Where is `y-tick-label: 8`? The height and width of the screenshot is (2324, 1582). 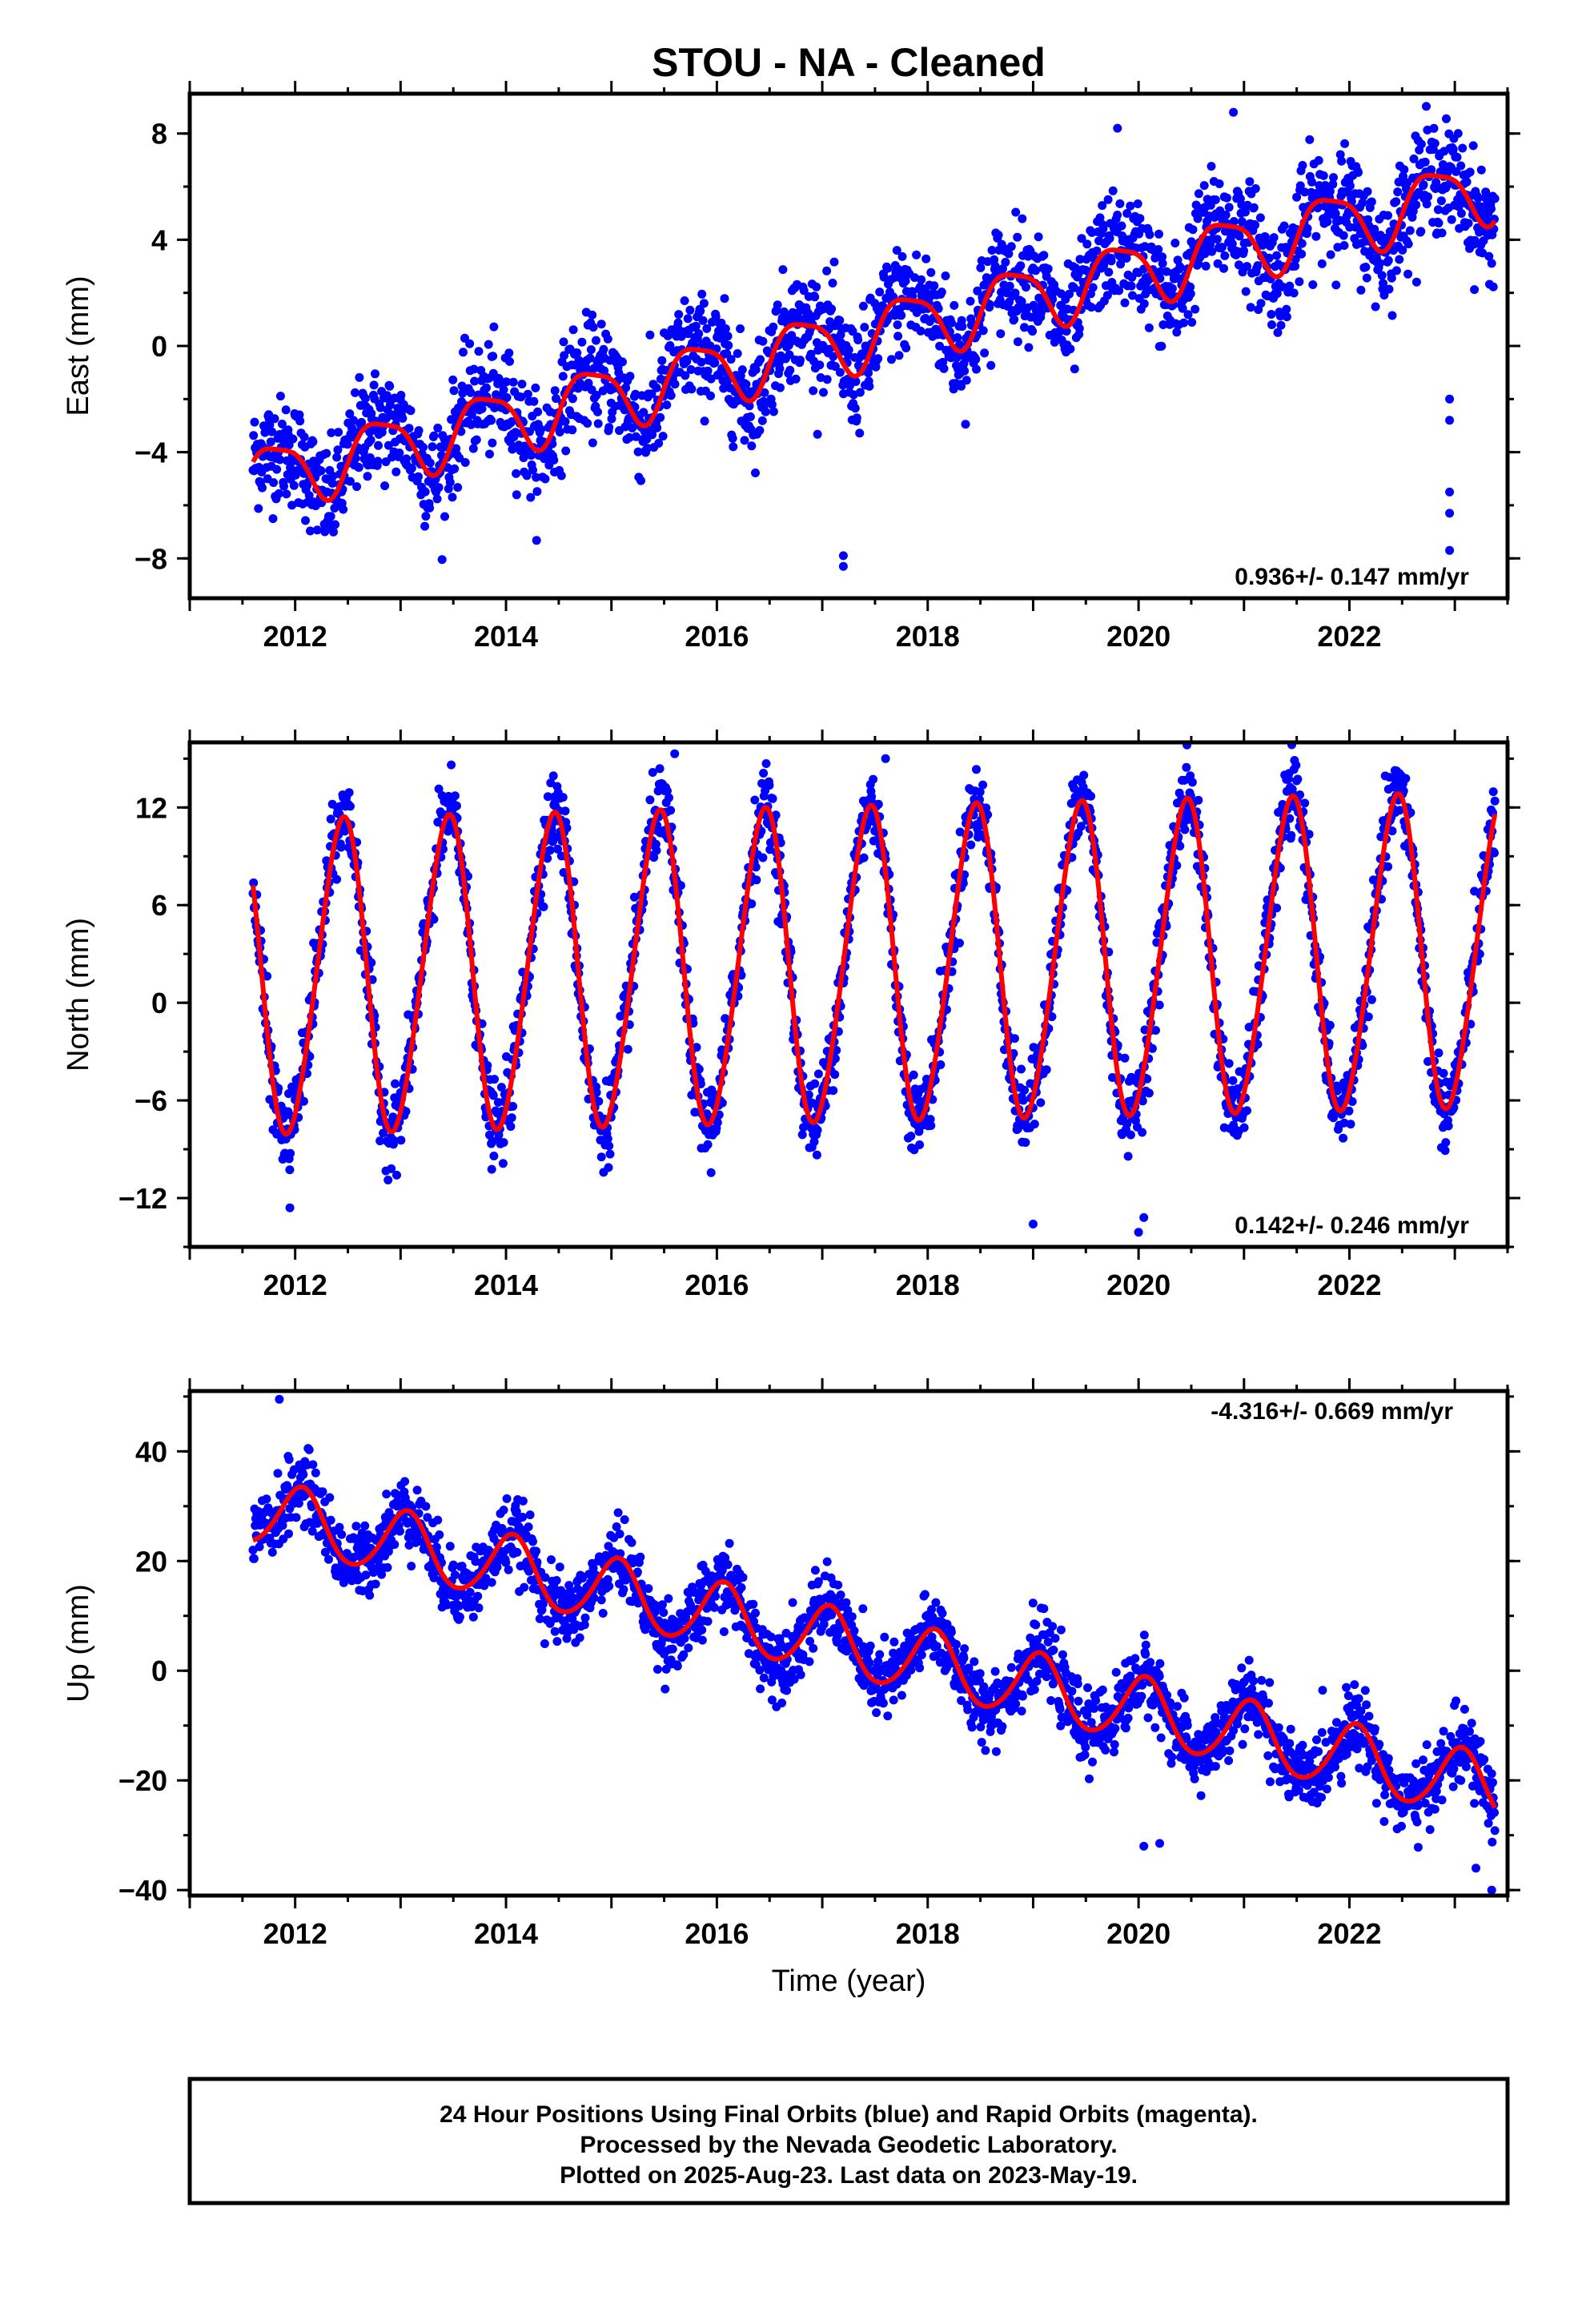
y-tick-label: 8 is located at coordinates (159, 134).